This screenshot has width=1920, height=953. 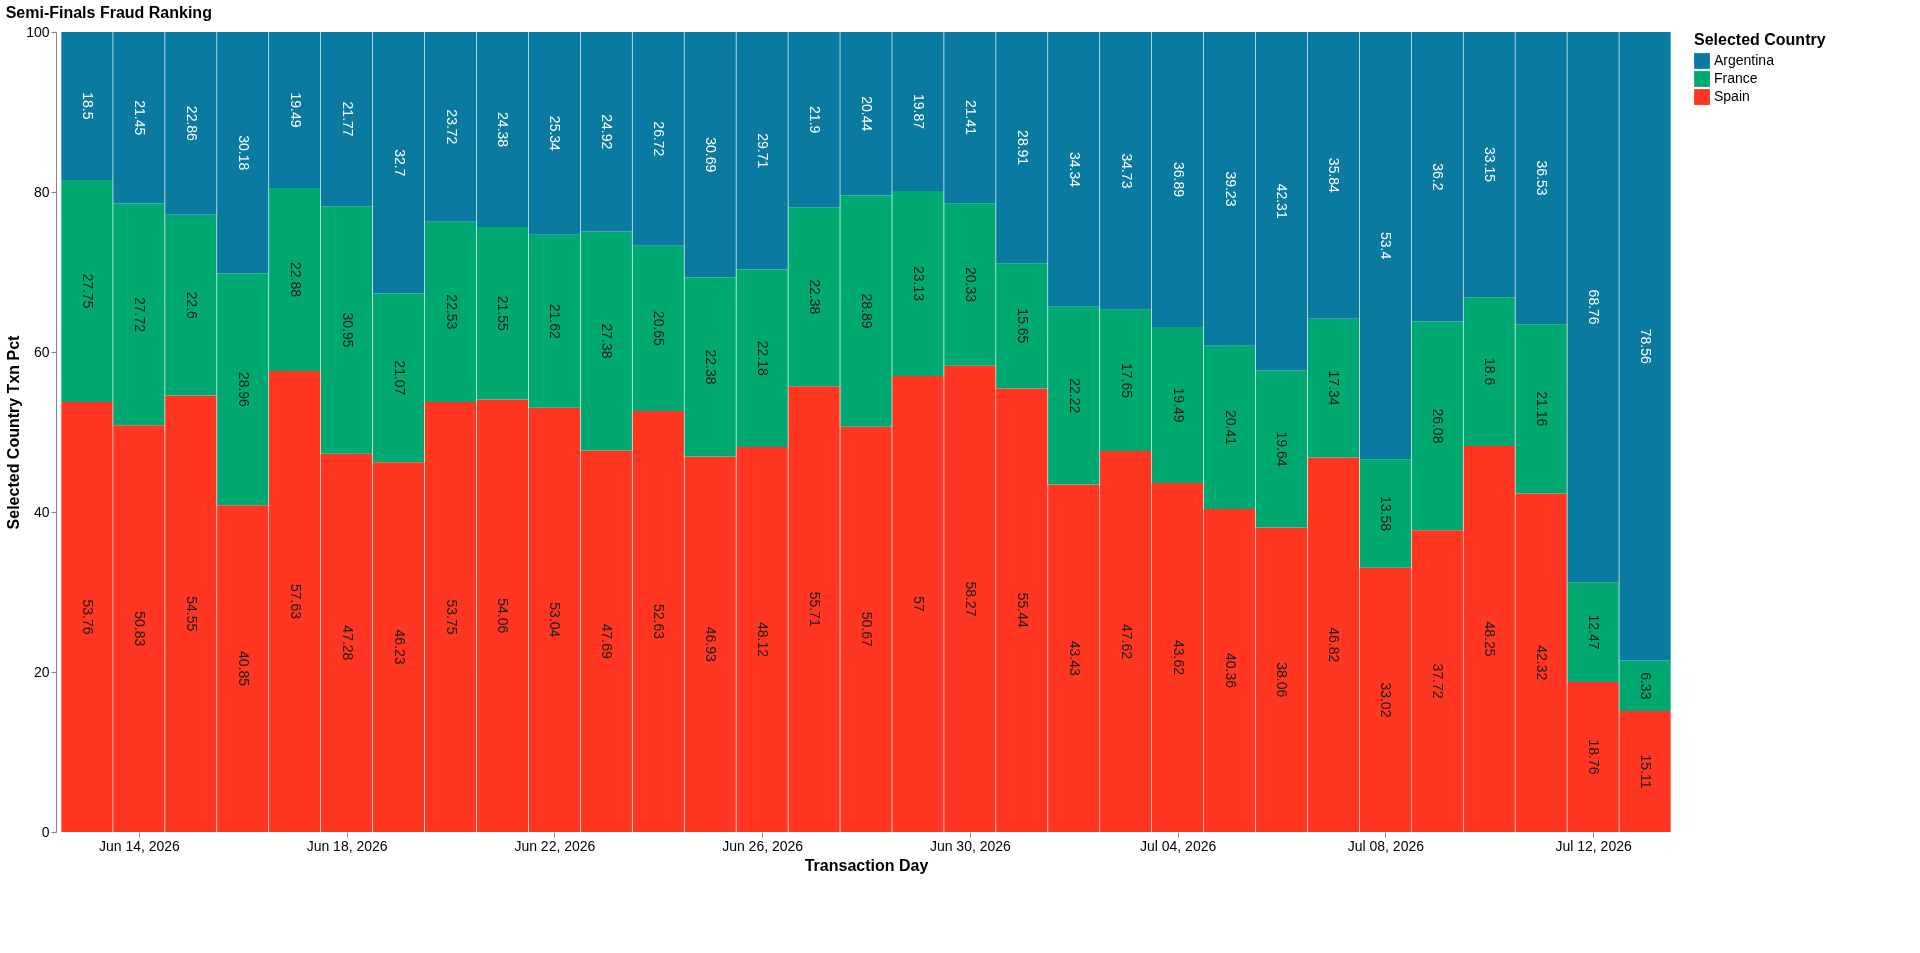 I want to click on data-label: 32.7, so click(x=399, y=163).